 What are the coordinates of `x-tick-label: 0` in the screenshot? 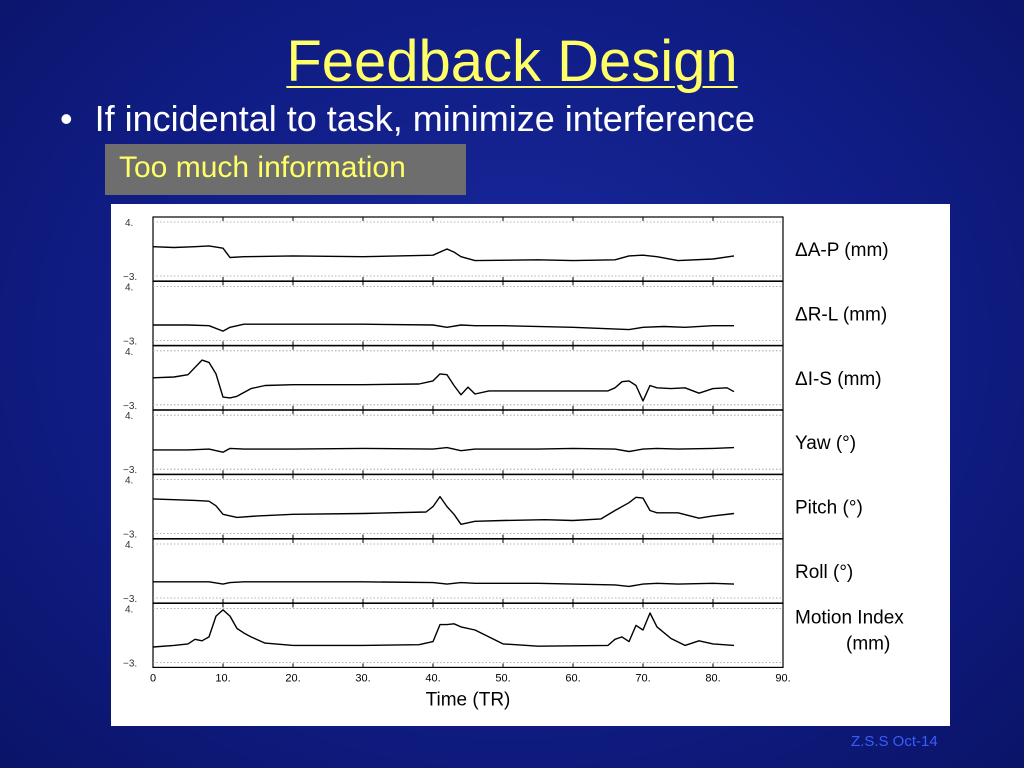 It's located at (153, 678).